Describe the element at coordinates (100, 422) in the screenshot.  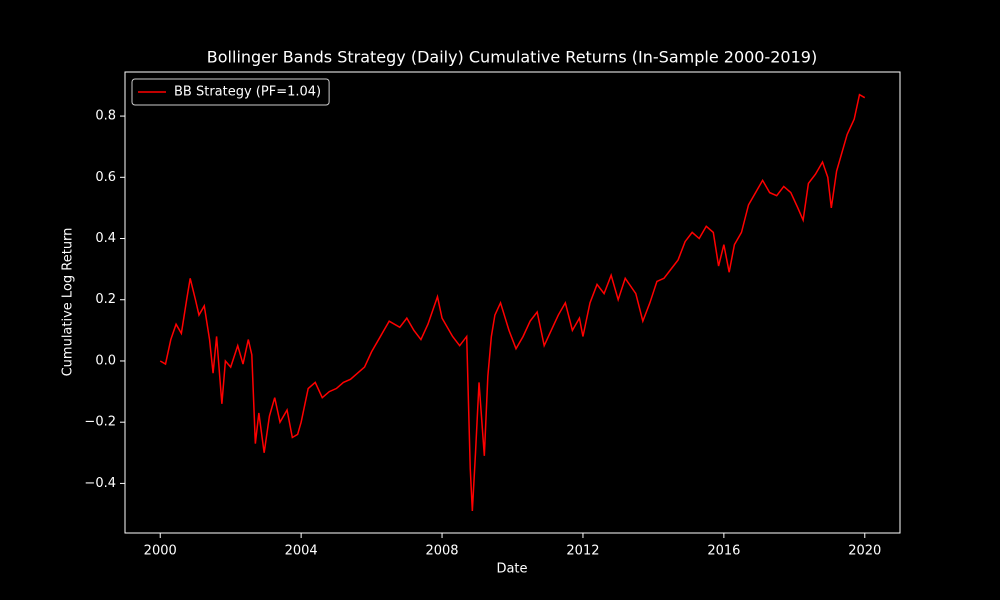
I see `y-tick-label: −0.2` at that location.